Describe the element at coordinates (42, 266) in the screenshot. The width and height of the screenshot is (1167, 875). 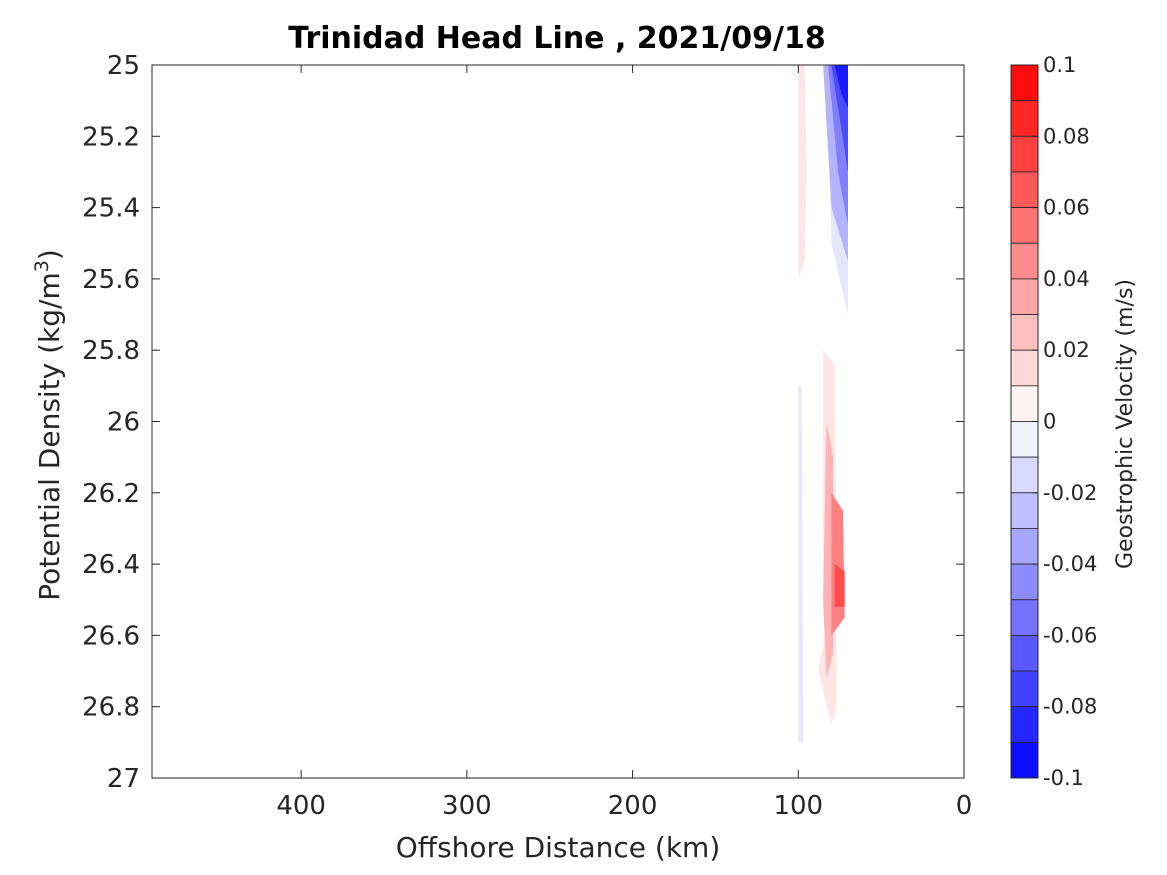
I see `y-axis-label-superscript: 3` at that location.